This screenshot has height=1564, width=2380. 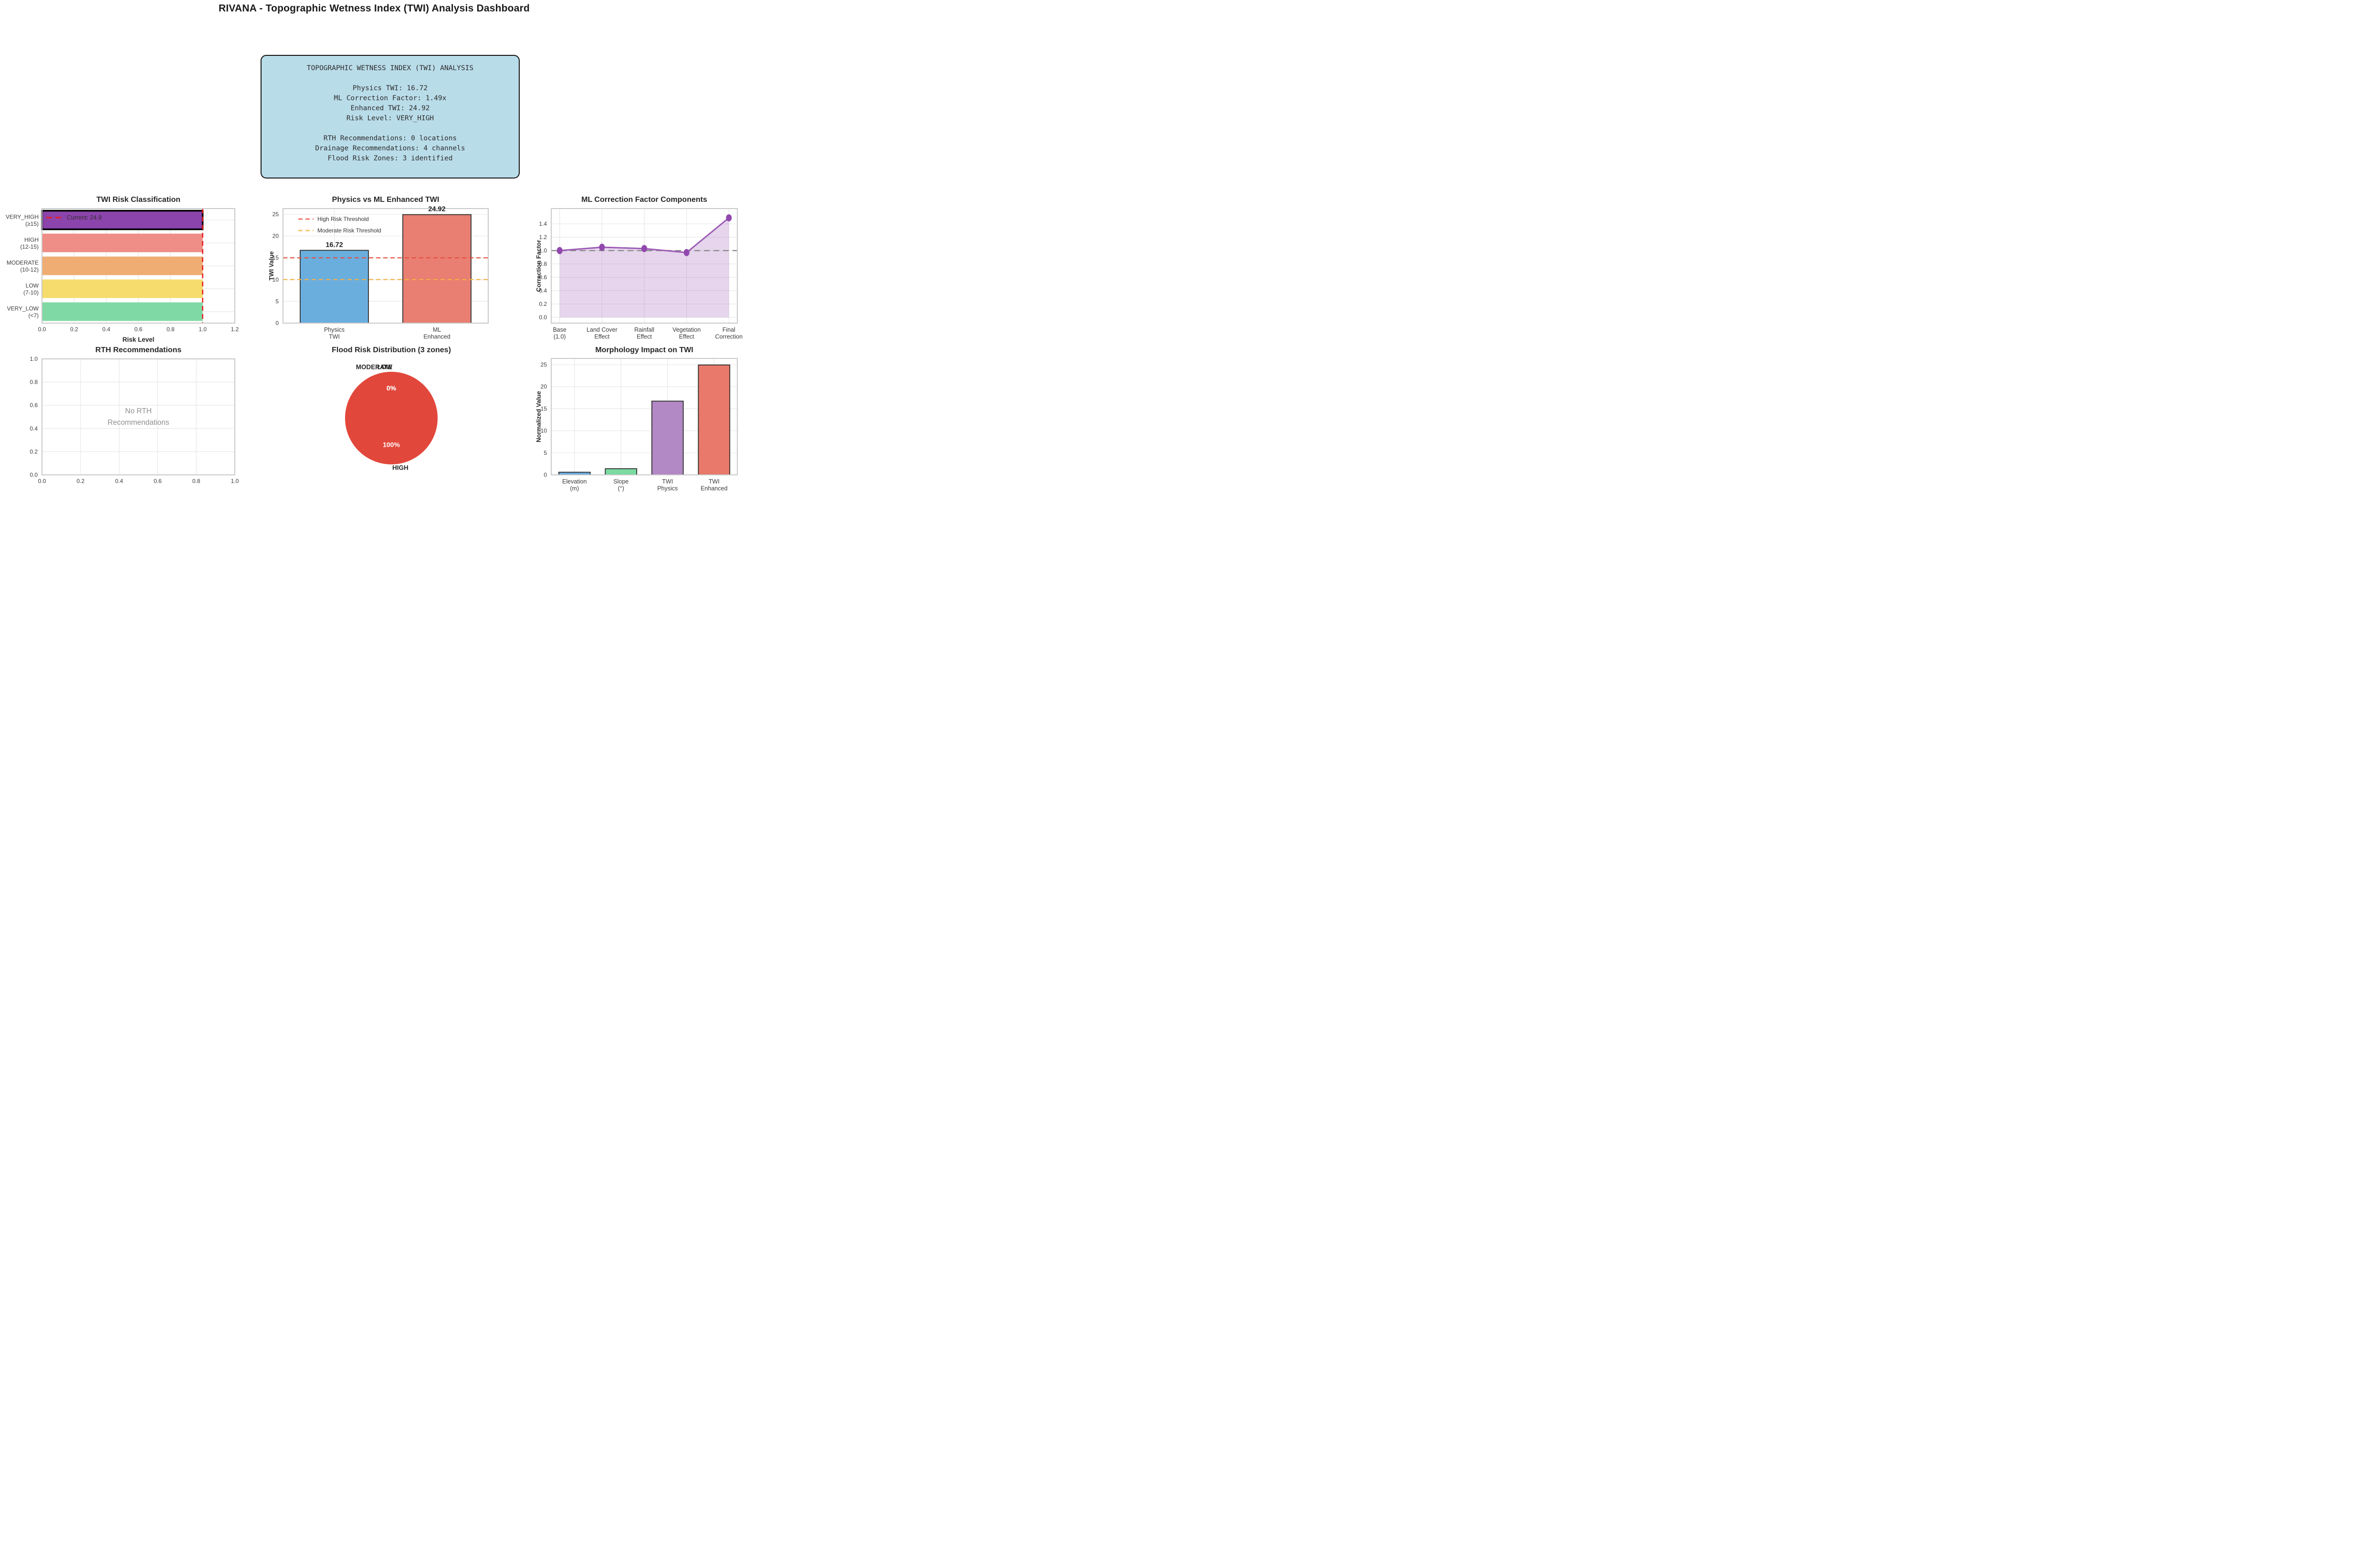 What do you see at coordinates (644, 350) in the screenshot?
I see `chart-title-morphology: Morphology Impact on TWI` at bounding box center [644, 350].